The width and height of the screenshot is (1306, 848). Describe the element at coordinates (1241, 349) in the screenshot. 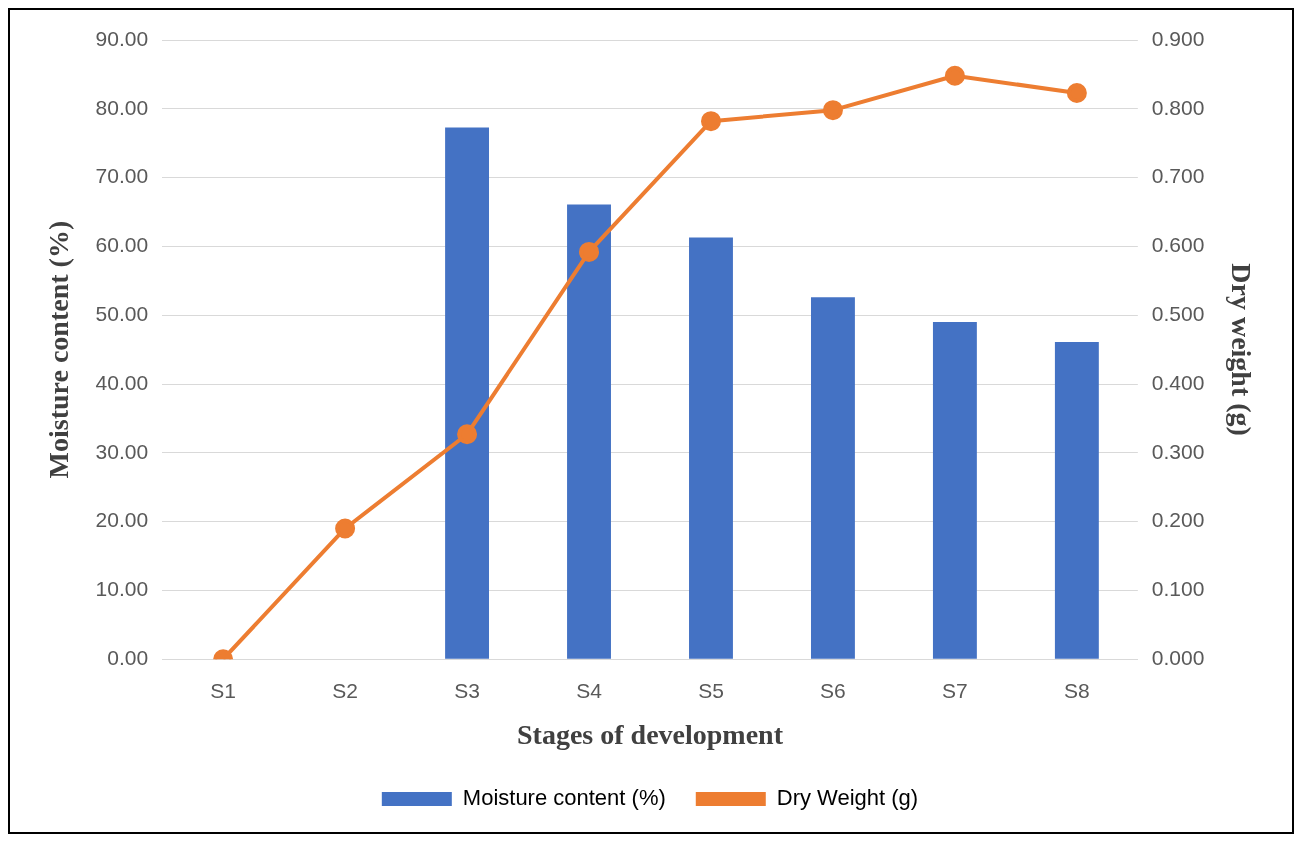

I see `y2-axis-title: Dry weight (g)` at that location.